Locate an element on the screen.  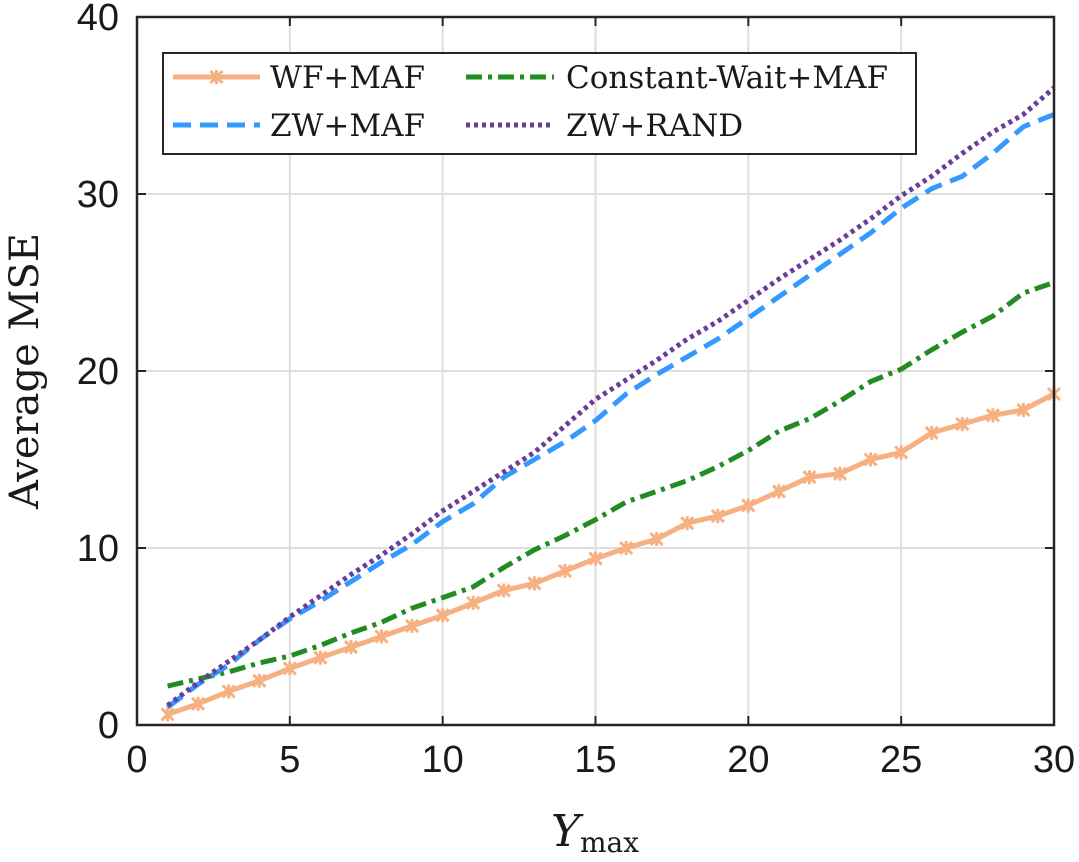
legend: WF+MAF Constant-Wait+MAF ZW+MAF ZW+RAND is located at coordinates (539, 103).